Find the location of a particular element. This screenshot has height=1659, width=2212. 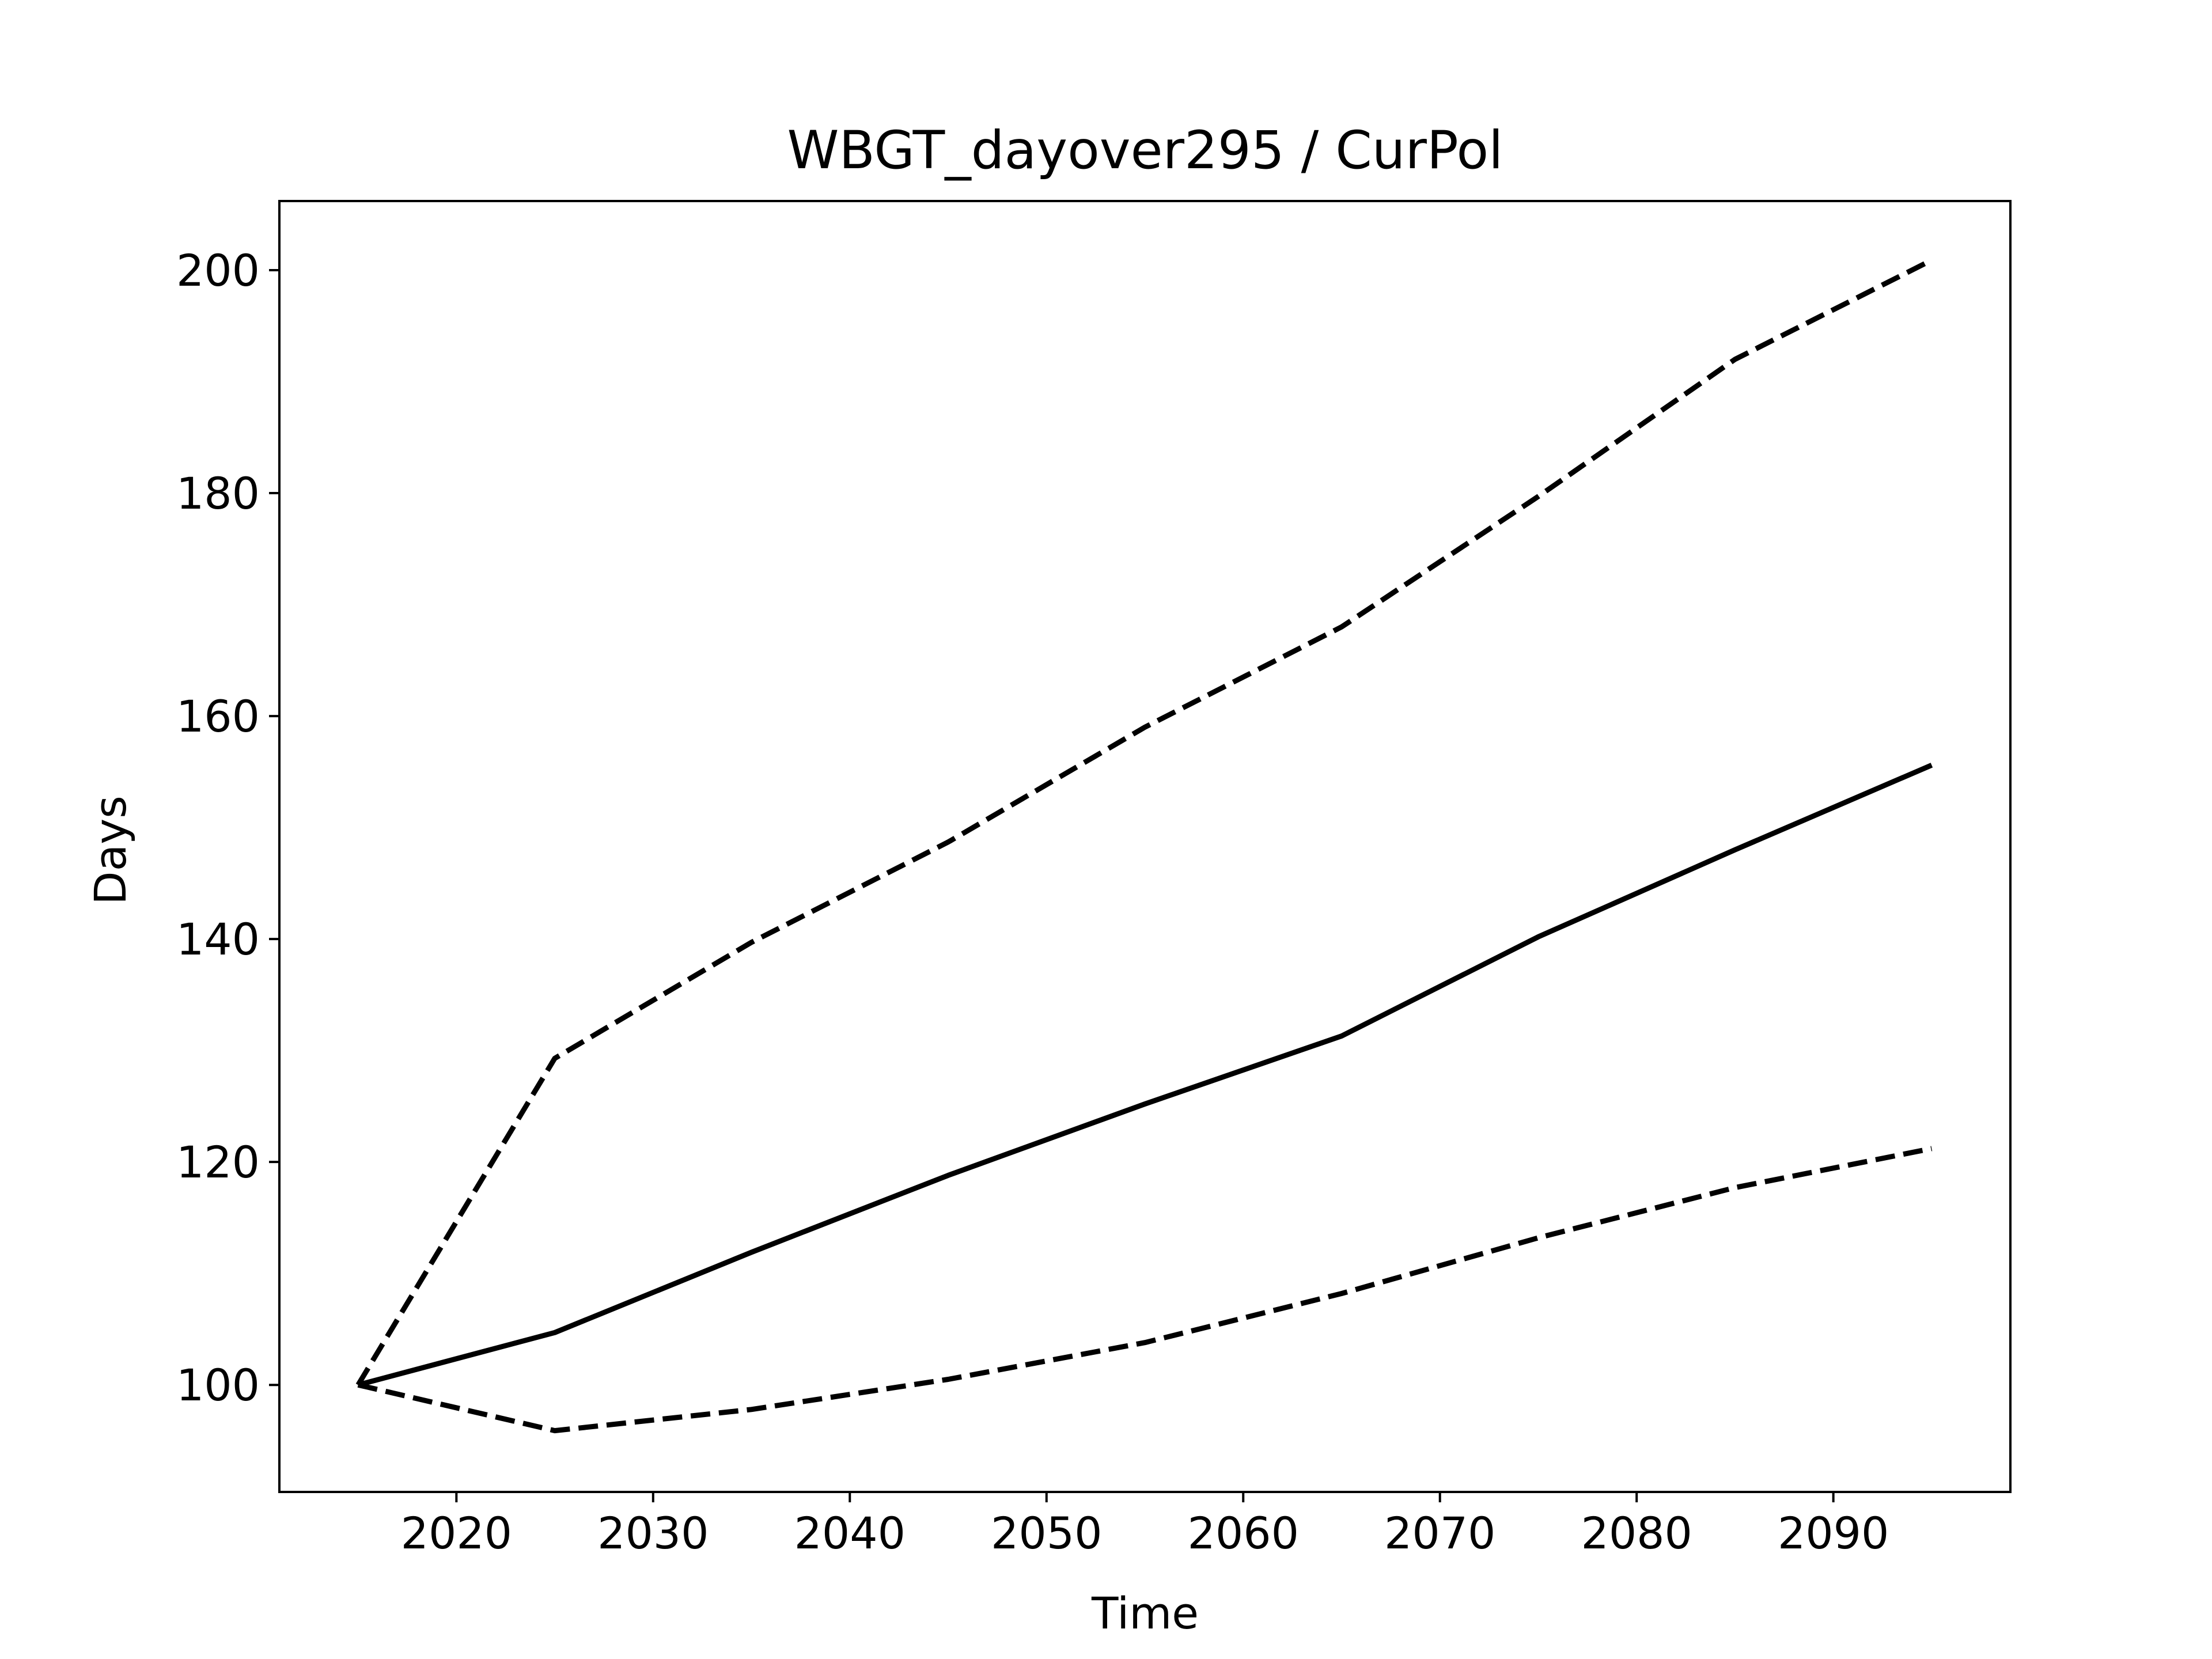

y-tick-label: 200 is located at coordinates (218, 270).